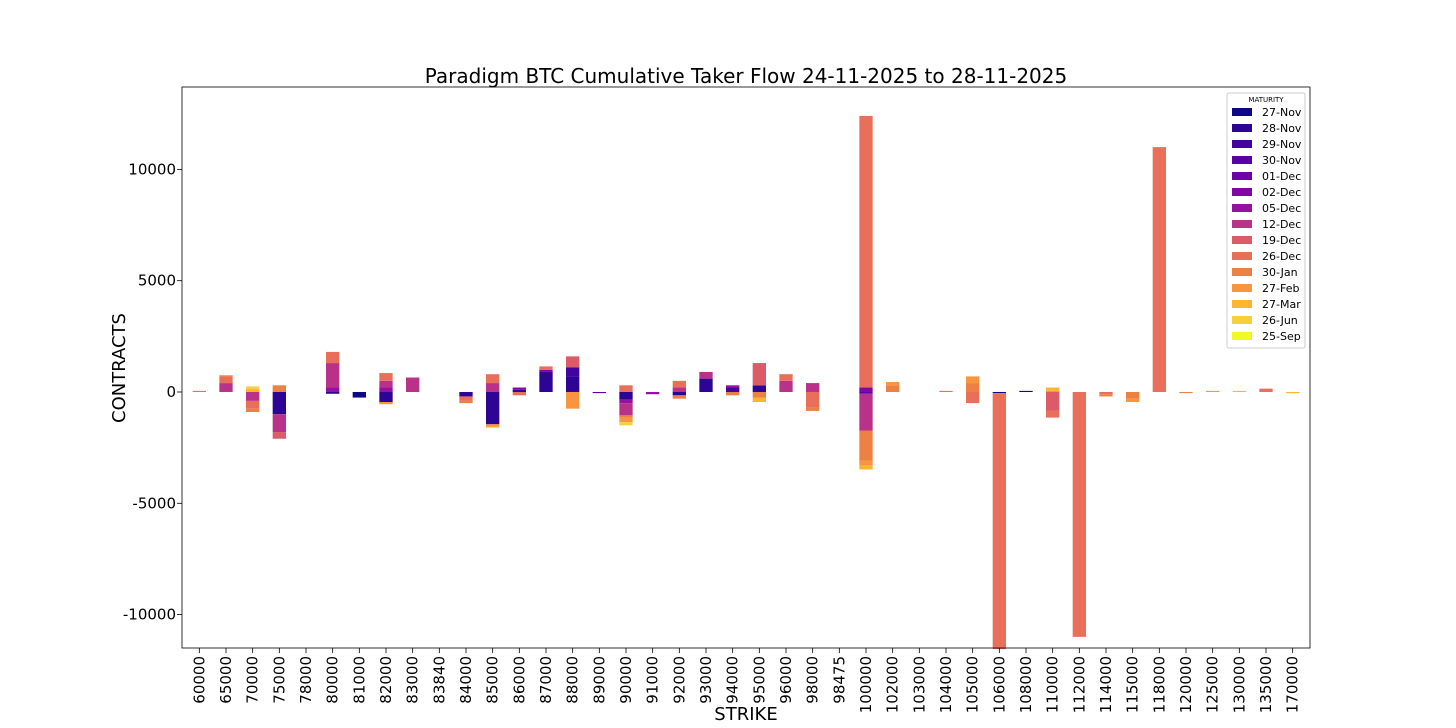  What do you see at coordinates (813, 680) in the screenshot?
I see `x-tick-label: 98000` at bounding box center [813, 680].